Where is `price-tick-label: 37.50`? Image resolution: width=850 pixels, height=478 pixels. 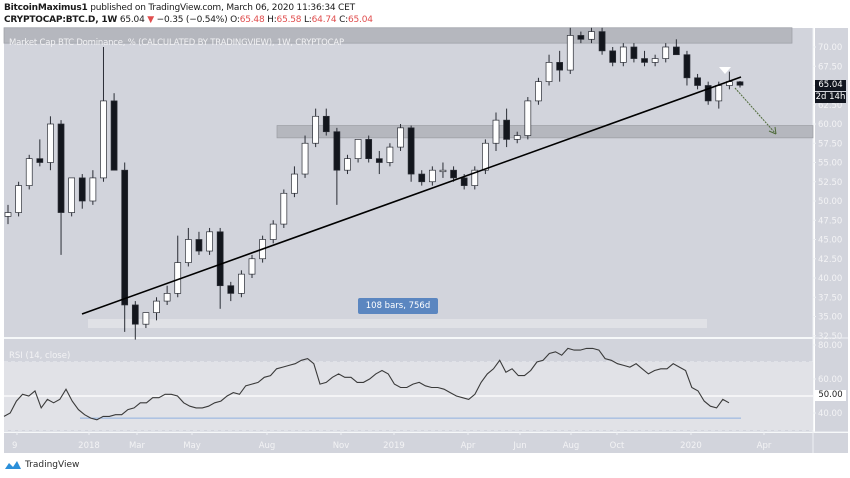 price-tick-label: 37.50 is located at coordinates (830, 298).